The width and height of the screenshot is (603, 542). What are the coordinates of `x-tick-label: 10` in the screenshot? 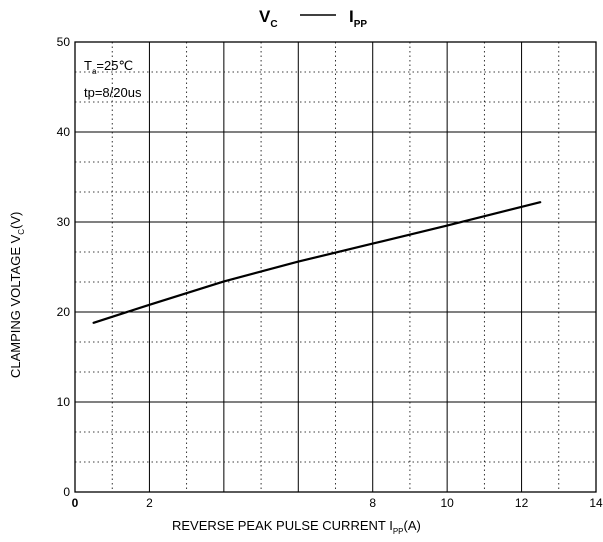 It's located at (447, 503).